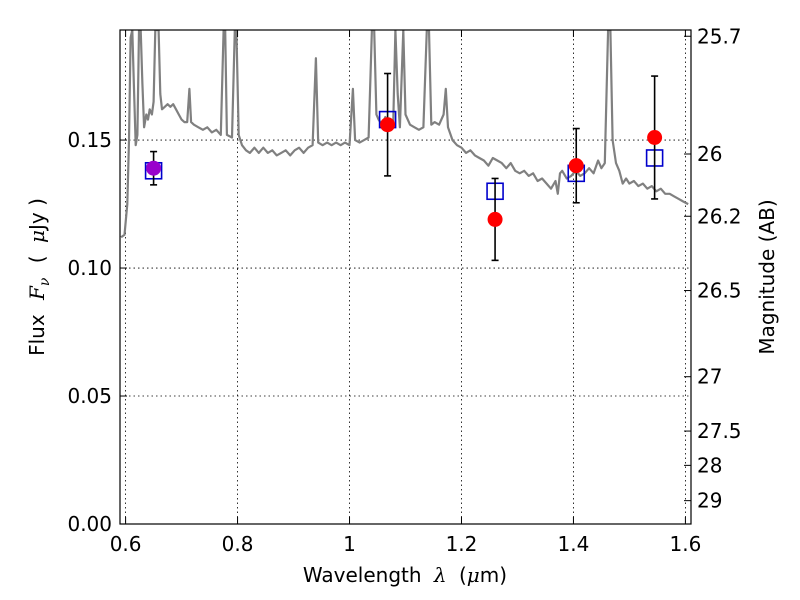  Describe the element at coordinates (493, 575) in the screenshot. I see `x-axis-label-units-rest: m)` at that location.